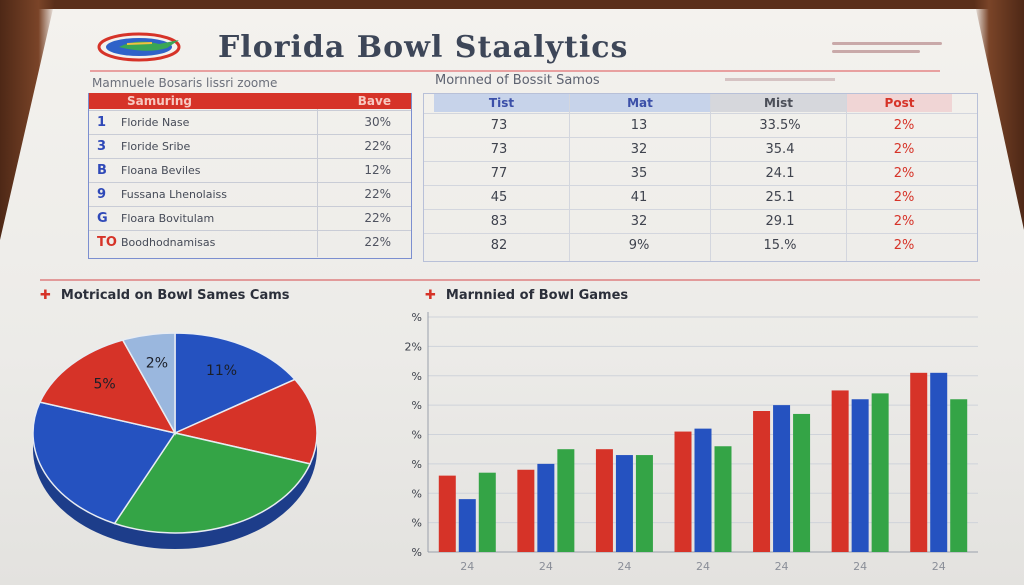 This screenshot has height=585, width=1024. Describe the element at coordinates (639, 125) in the screenshot. I see `cell: 13` at that location.